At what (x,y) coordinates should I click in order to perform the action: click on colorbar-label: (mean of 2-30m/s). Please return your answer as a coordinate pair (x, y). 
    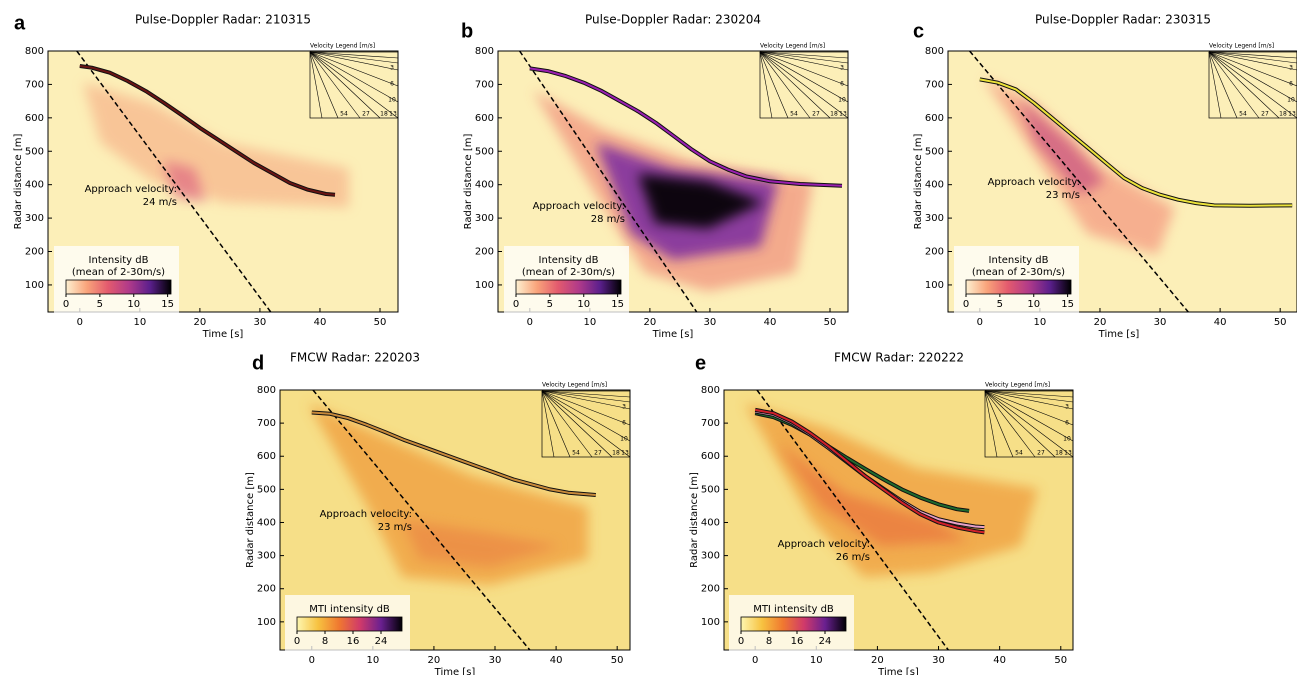
    Looking at the image, I should click on (1018, 272).